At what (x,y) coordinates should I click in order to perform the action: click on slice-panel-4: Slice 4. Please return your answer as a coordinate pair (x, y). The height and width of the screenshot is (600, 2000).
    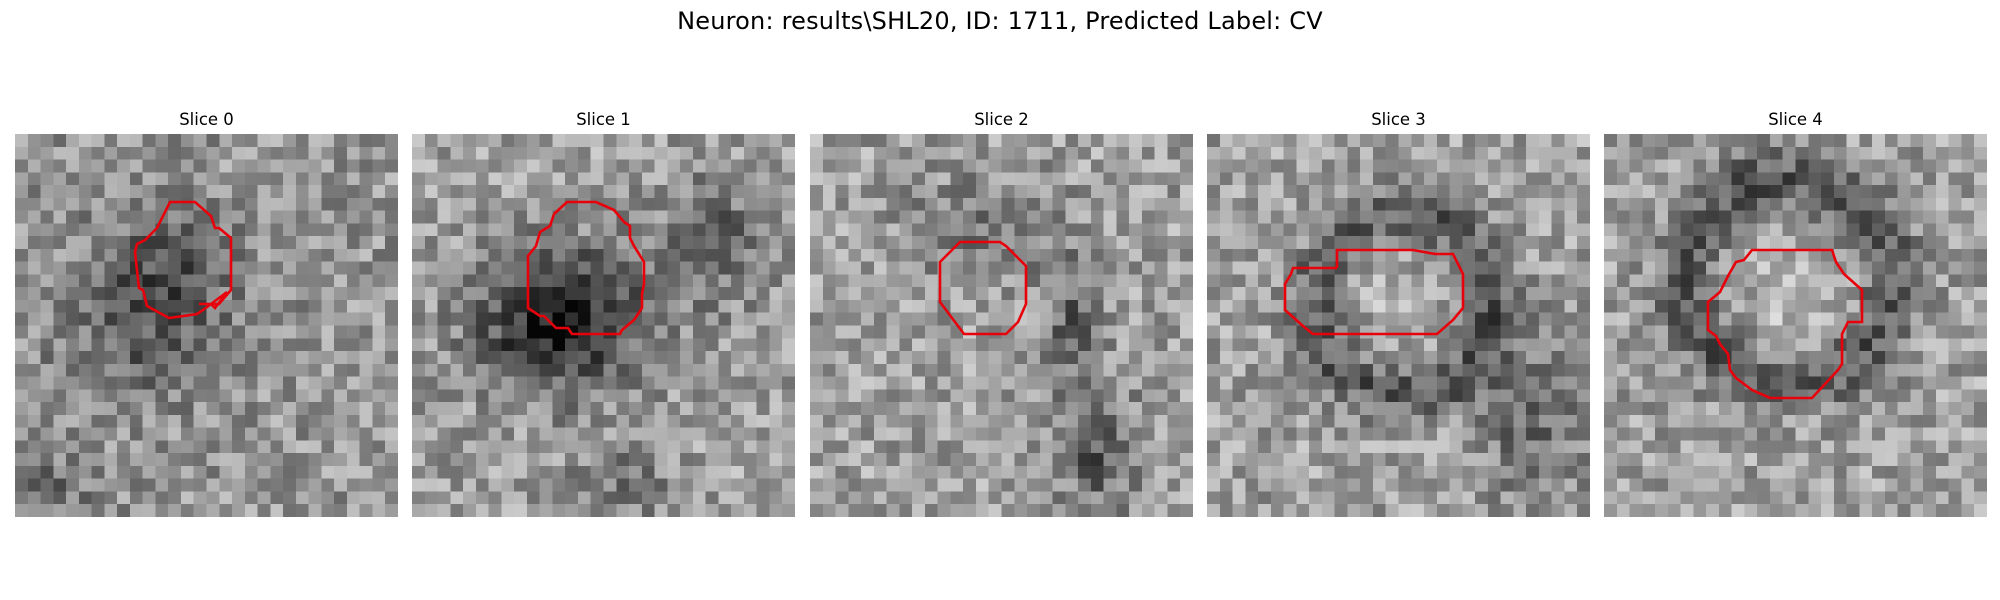
    Looking at the image, I should click on (1795, 312).